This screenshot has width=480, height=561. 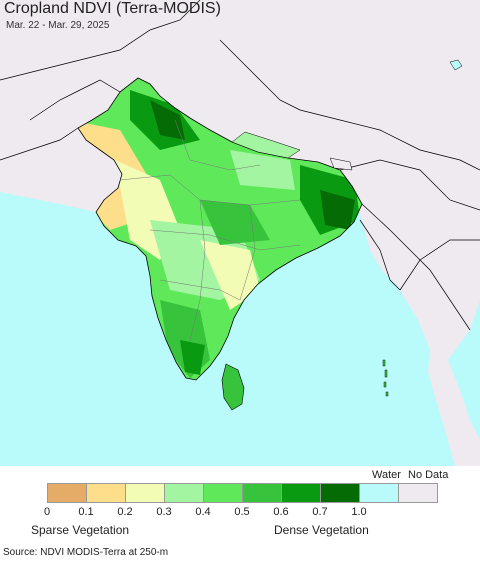 I want to click on legend-dense-label: Dense Vegetation, so click(x=321, y=530).